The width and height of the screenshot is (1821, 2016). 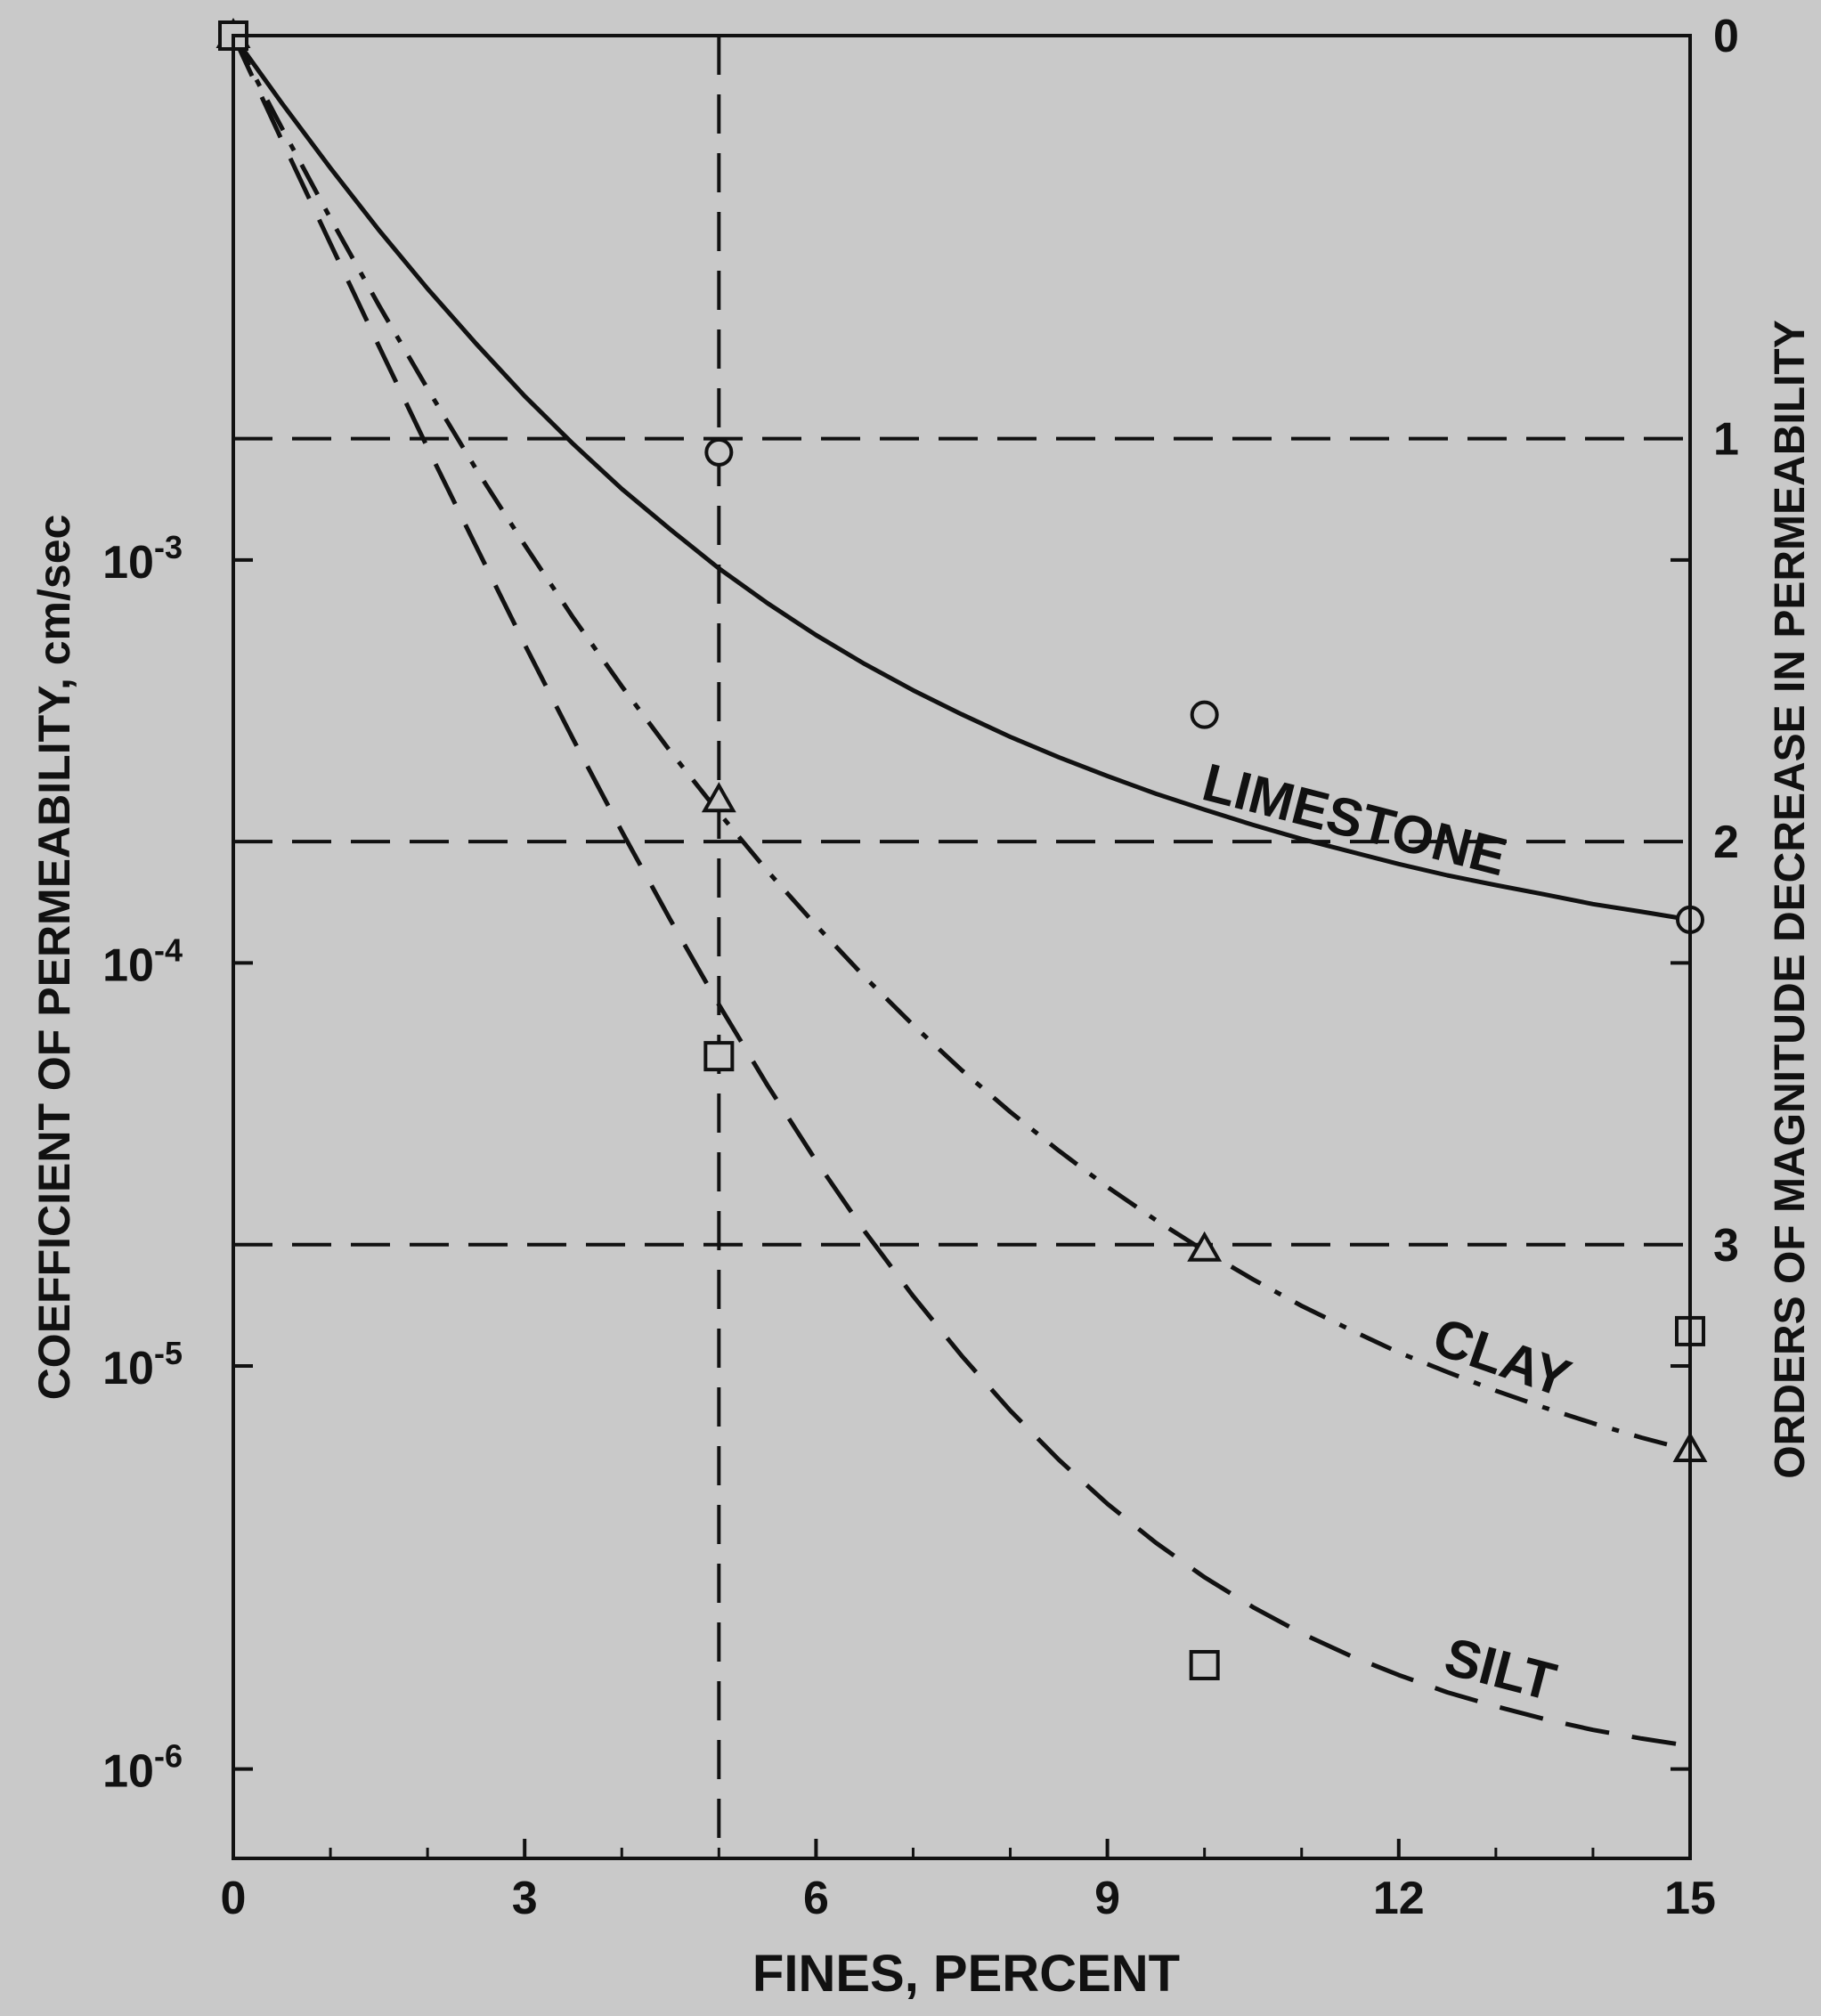 I want to click on x-tick-label-12: 12, so click(x=1399, y=1898).